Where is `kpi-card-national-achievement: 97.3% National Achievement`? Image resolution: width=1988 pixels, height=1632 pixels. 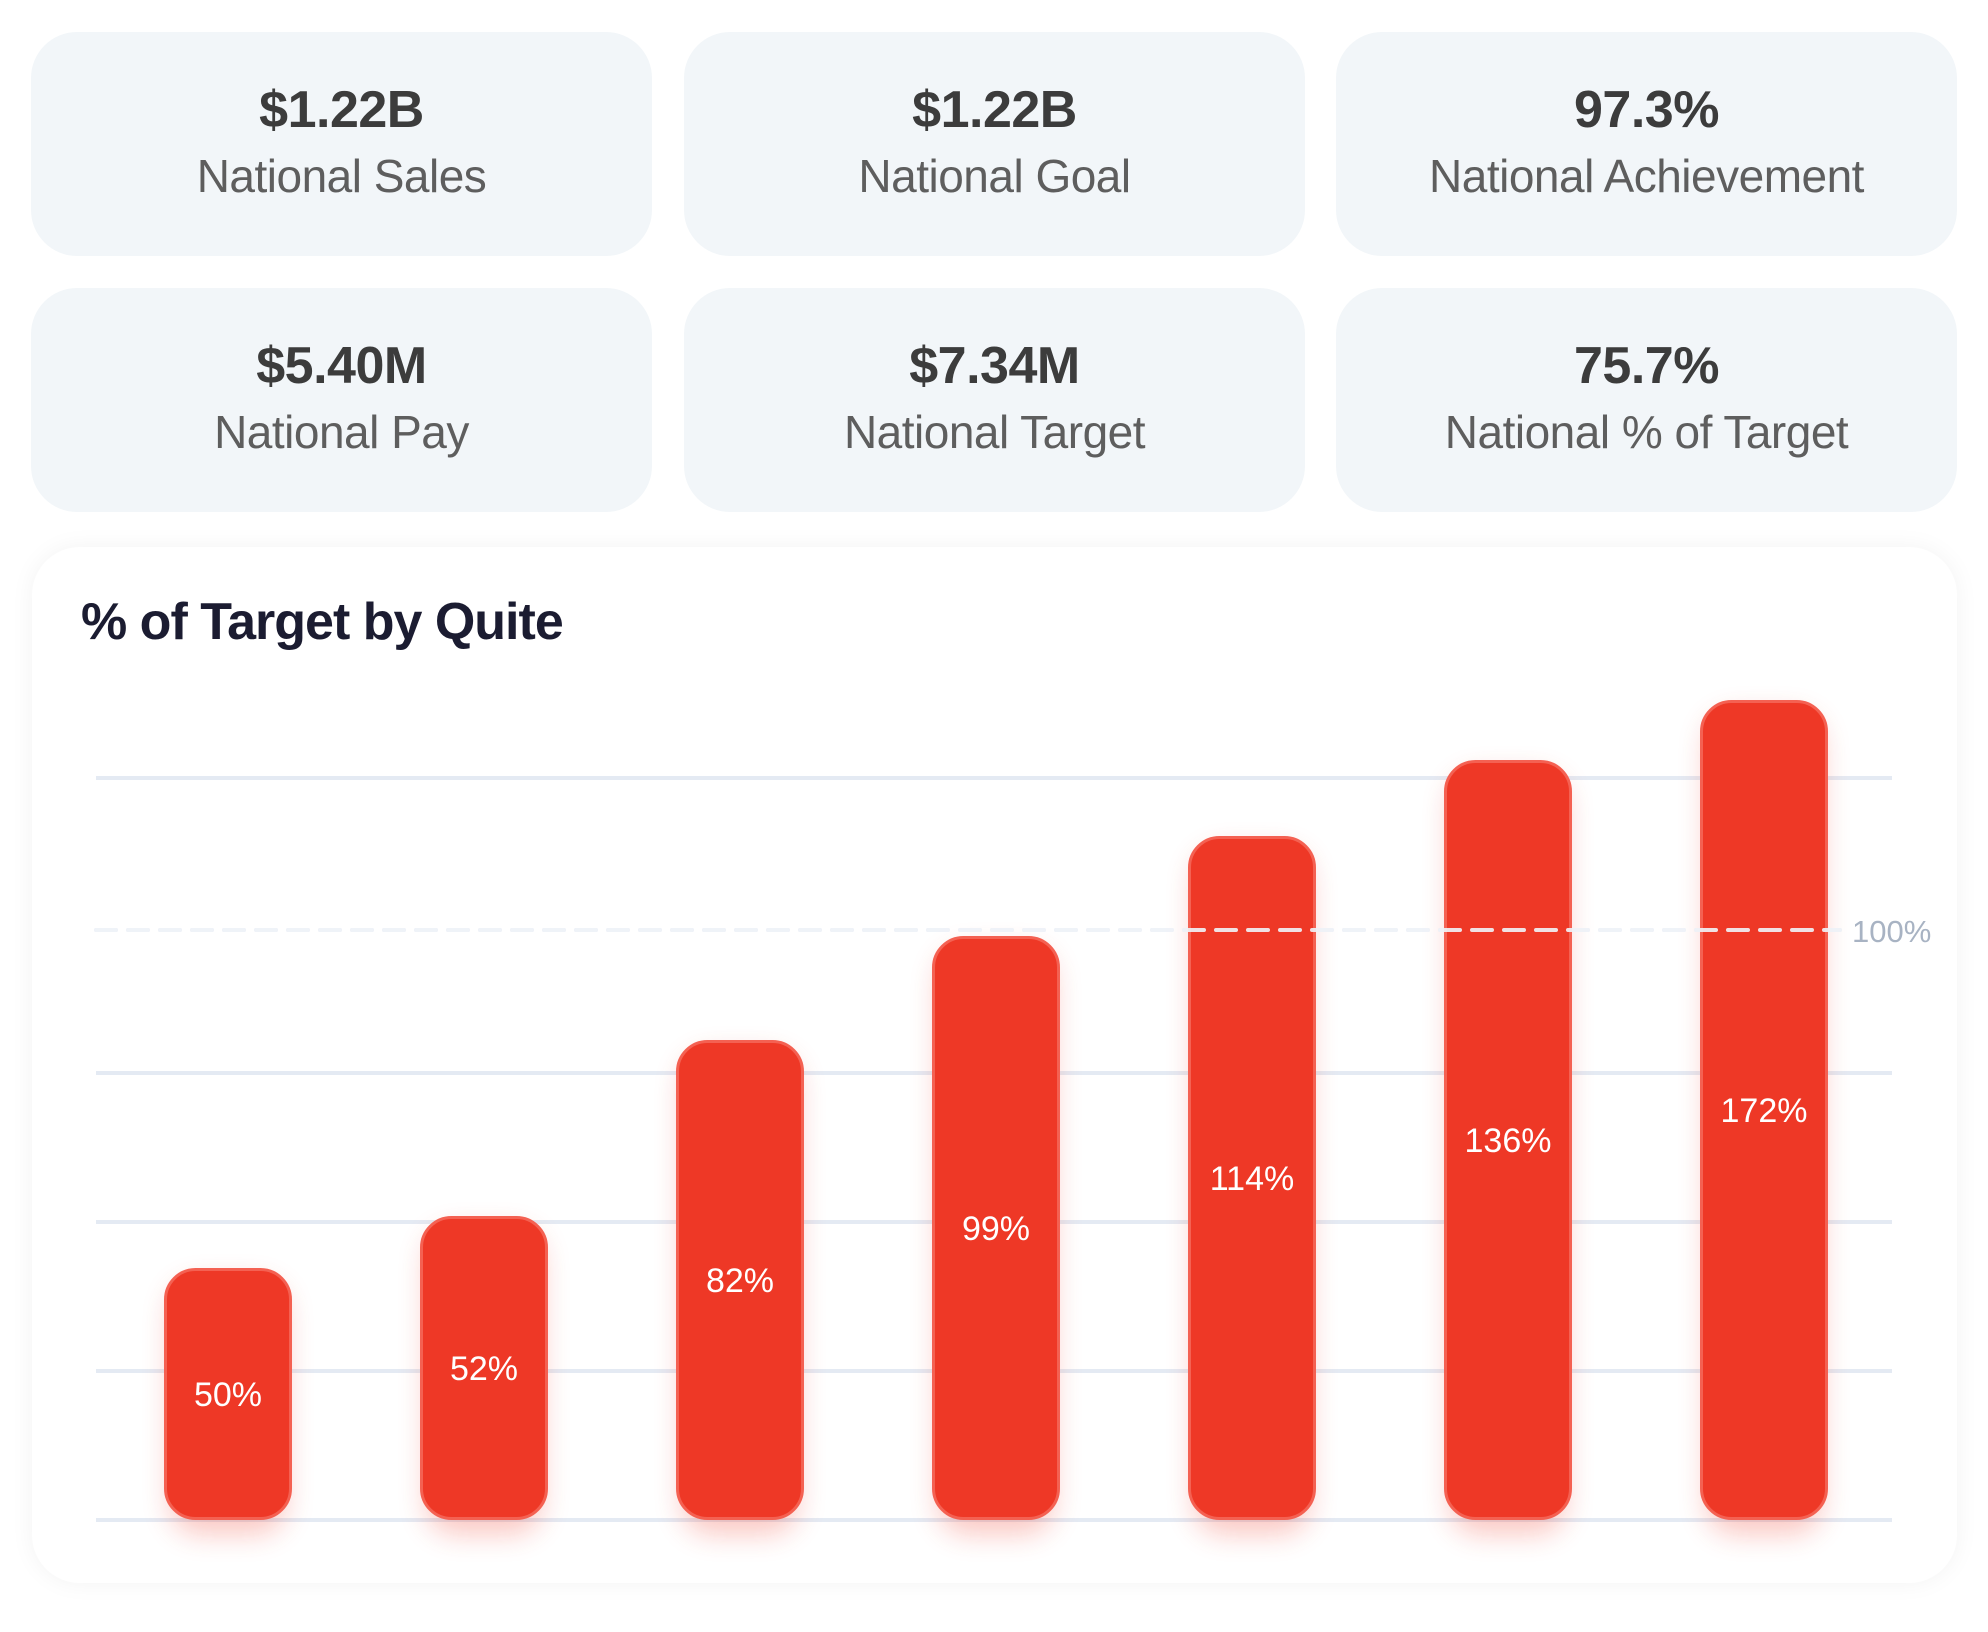
kpi-card-national-achievement: 97.3% National Achievement is located at coordinates (1646, 144).